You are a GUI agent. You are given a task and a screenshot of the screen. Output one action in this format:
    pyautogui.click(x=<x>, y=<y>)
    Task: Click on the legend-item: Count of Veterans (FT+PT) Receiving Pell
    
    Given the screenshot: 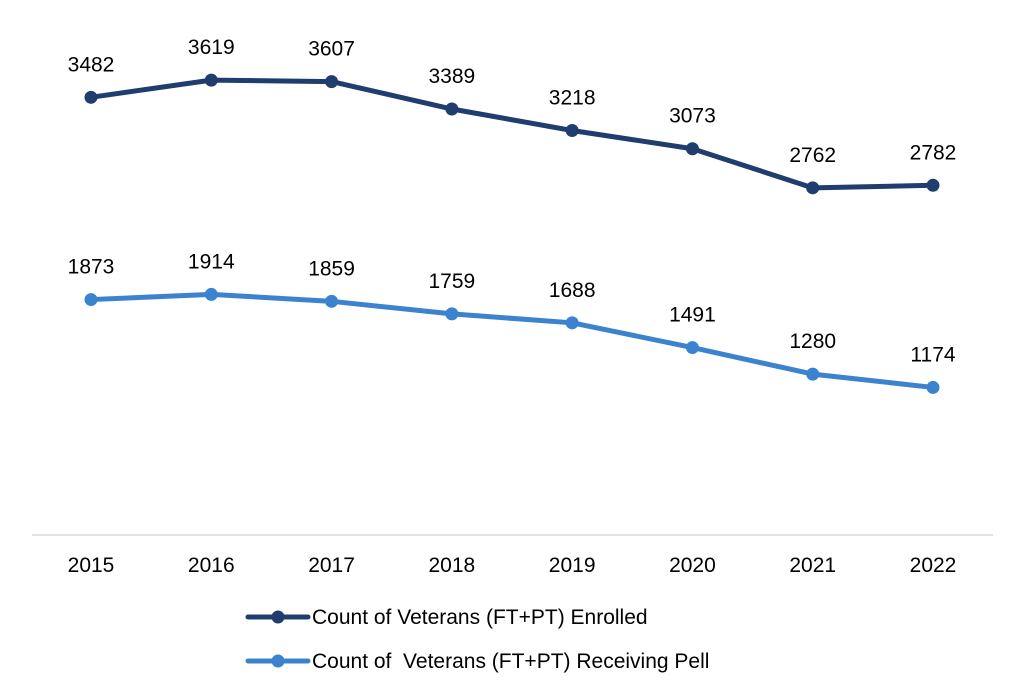 What is the action you would take?
    pyautogui.click(x=477, y=661)
    